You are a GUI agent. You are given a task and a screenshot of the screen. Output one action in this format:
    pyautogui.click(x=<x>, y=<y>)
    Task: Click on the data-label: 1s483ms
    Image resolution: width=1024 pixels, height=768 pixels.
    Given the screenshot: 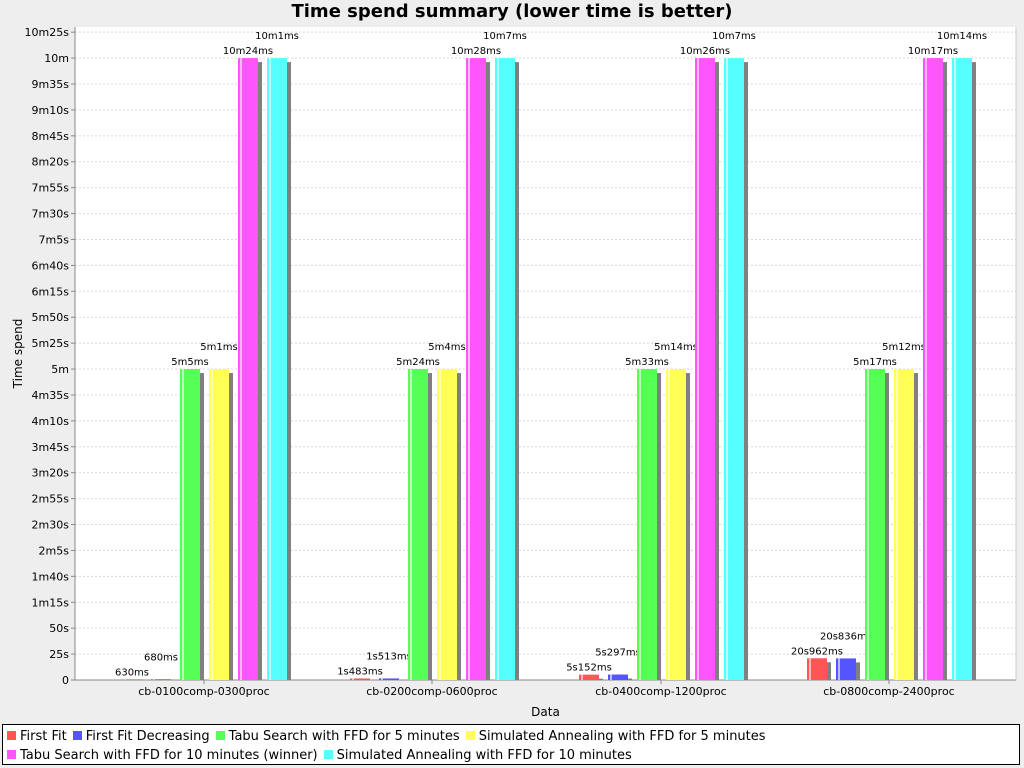 What is the action you would take?
    pyautogui.click(x=360, y=671)
    